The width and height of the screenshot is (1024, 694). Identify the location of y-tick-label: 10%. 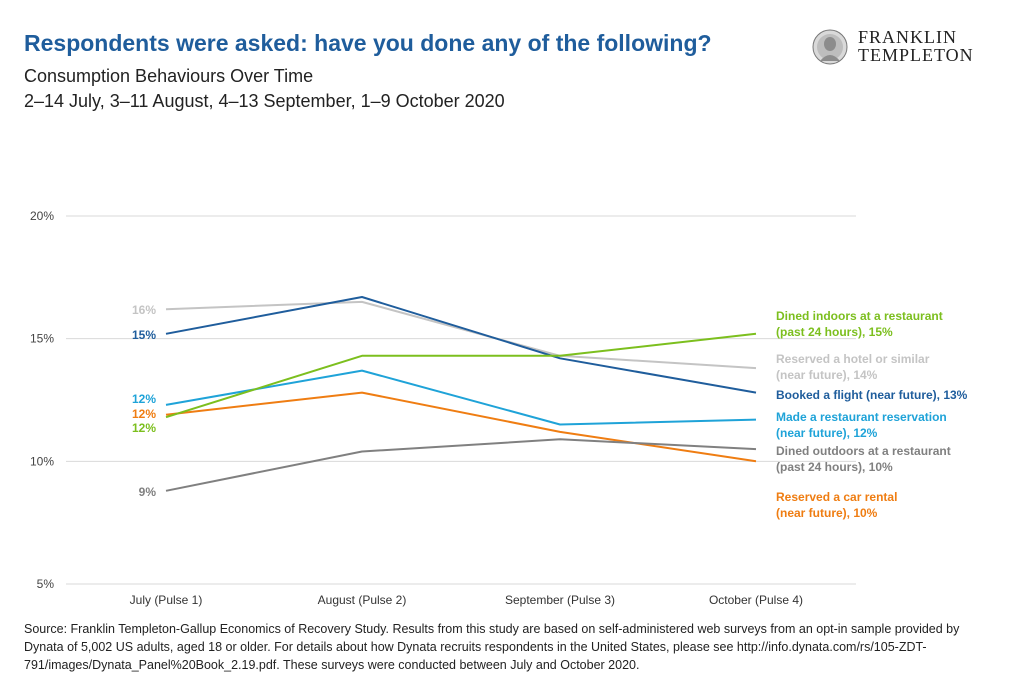
(42, 461).